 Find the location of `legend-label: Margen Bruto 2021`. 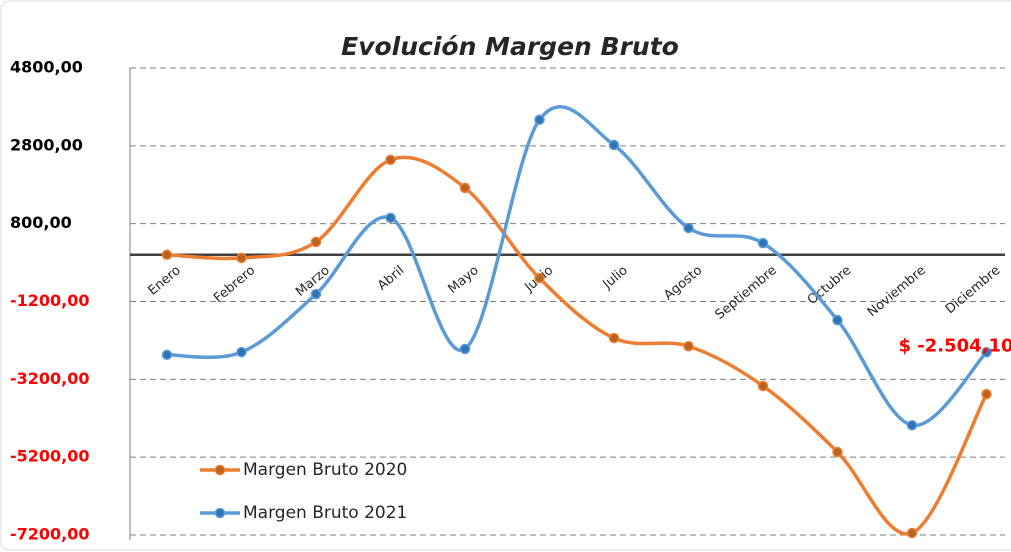

legend-label: Margen Bruto 2021 is located at coordinates (325, 513).